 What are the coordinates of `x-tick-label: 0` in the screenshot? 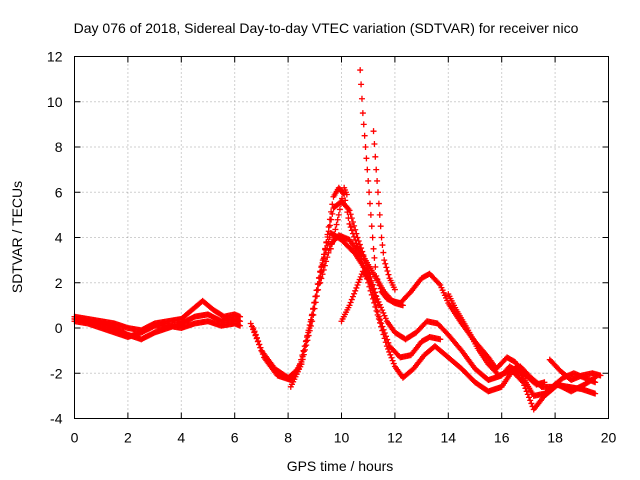 It's located at (75, 438).